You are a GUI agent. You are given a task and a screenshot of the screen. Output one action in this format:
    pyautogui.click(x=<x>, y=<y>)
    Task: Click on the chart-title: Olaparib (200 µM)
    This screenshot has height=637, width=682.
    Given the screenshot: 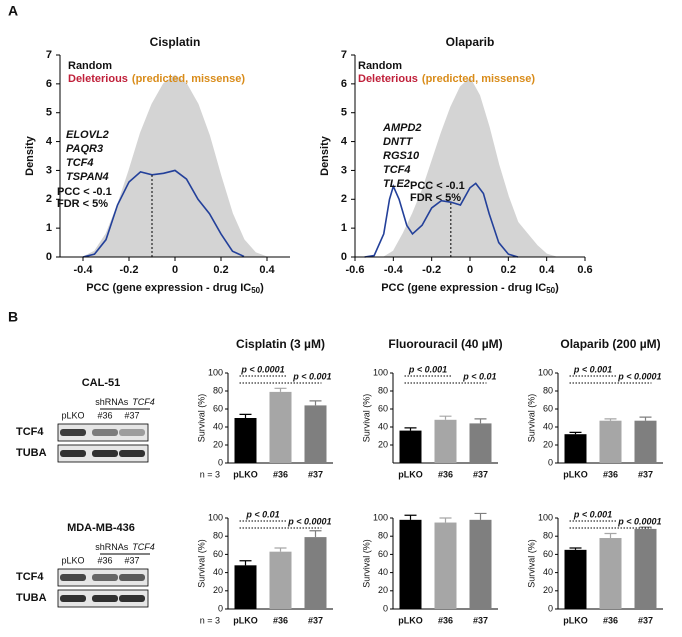 What is the action you would take?
    pyautogui.click(x=610, y=344)
    